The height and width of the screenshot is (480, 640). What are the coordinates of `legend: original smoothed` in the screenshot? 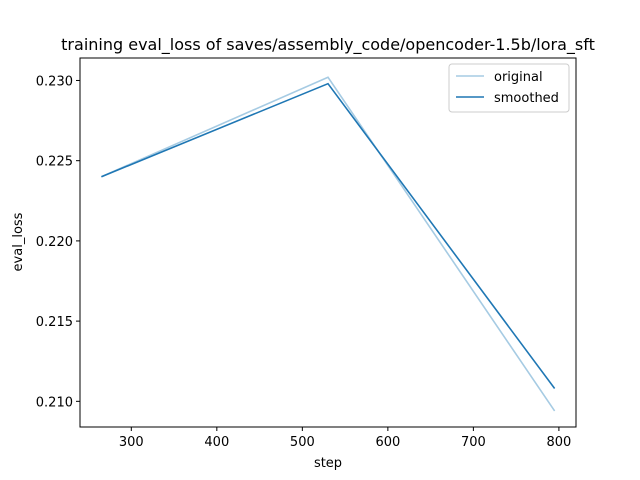 It's located at (509, 88).